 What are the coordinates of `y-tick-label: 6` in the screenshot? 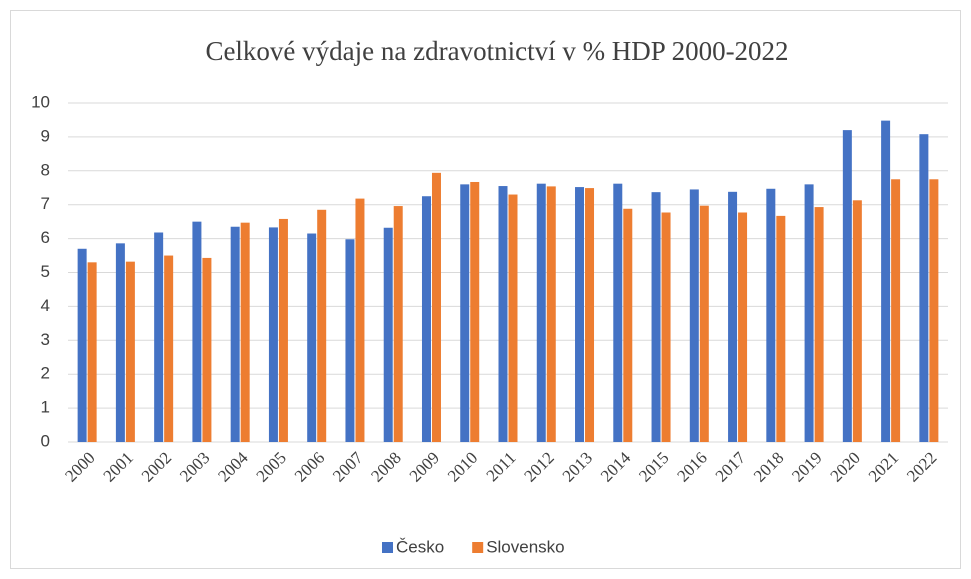 It's located at (45, 237).